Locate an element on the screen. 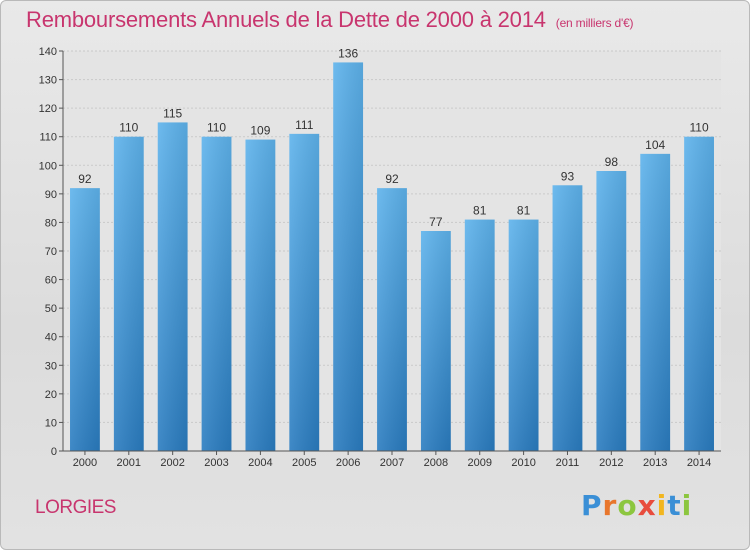 This screenshot has height=550, width=750. y-tick-label: 130 is located at coordinates (48, 81).